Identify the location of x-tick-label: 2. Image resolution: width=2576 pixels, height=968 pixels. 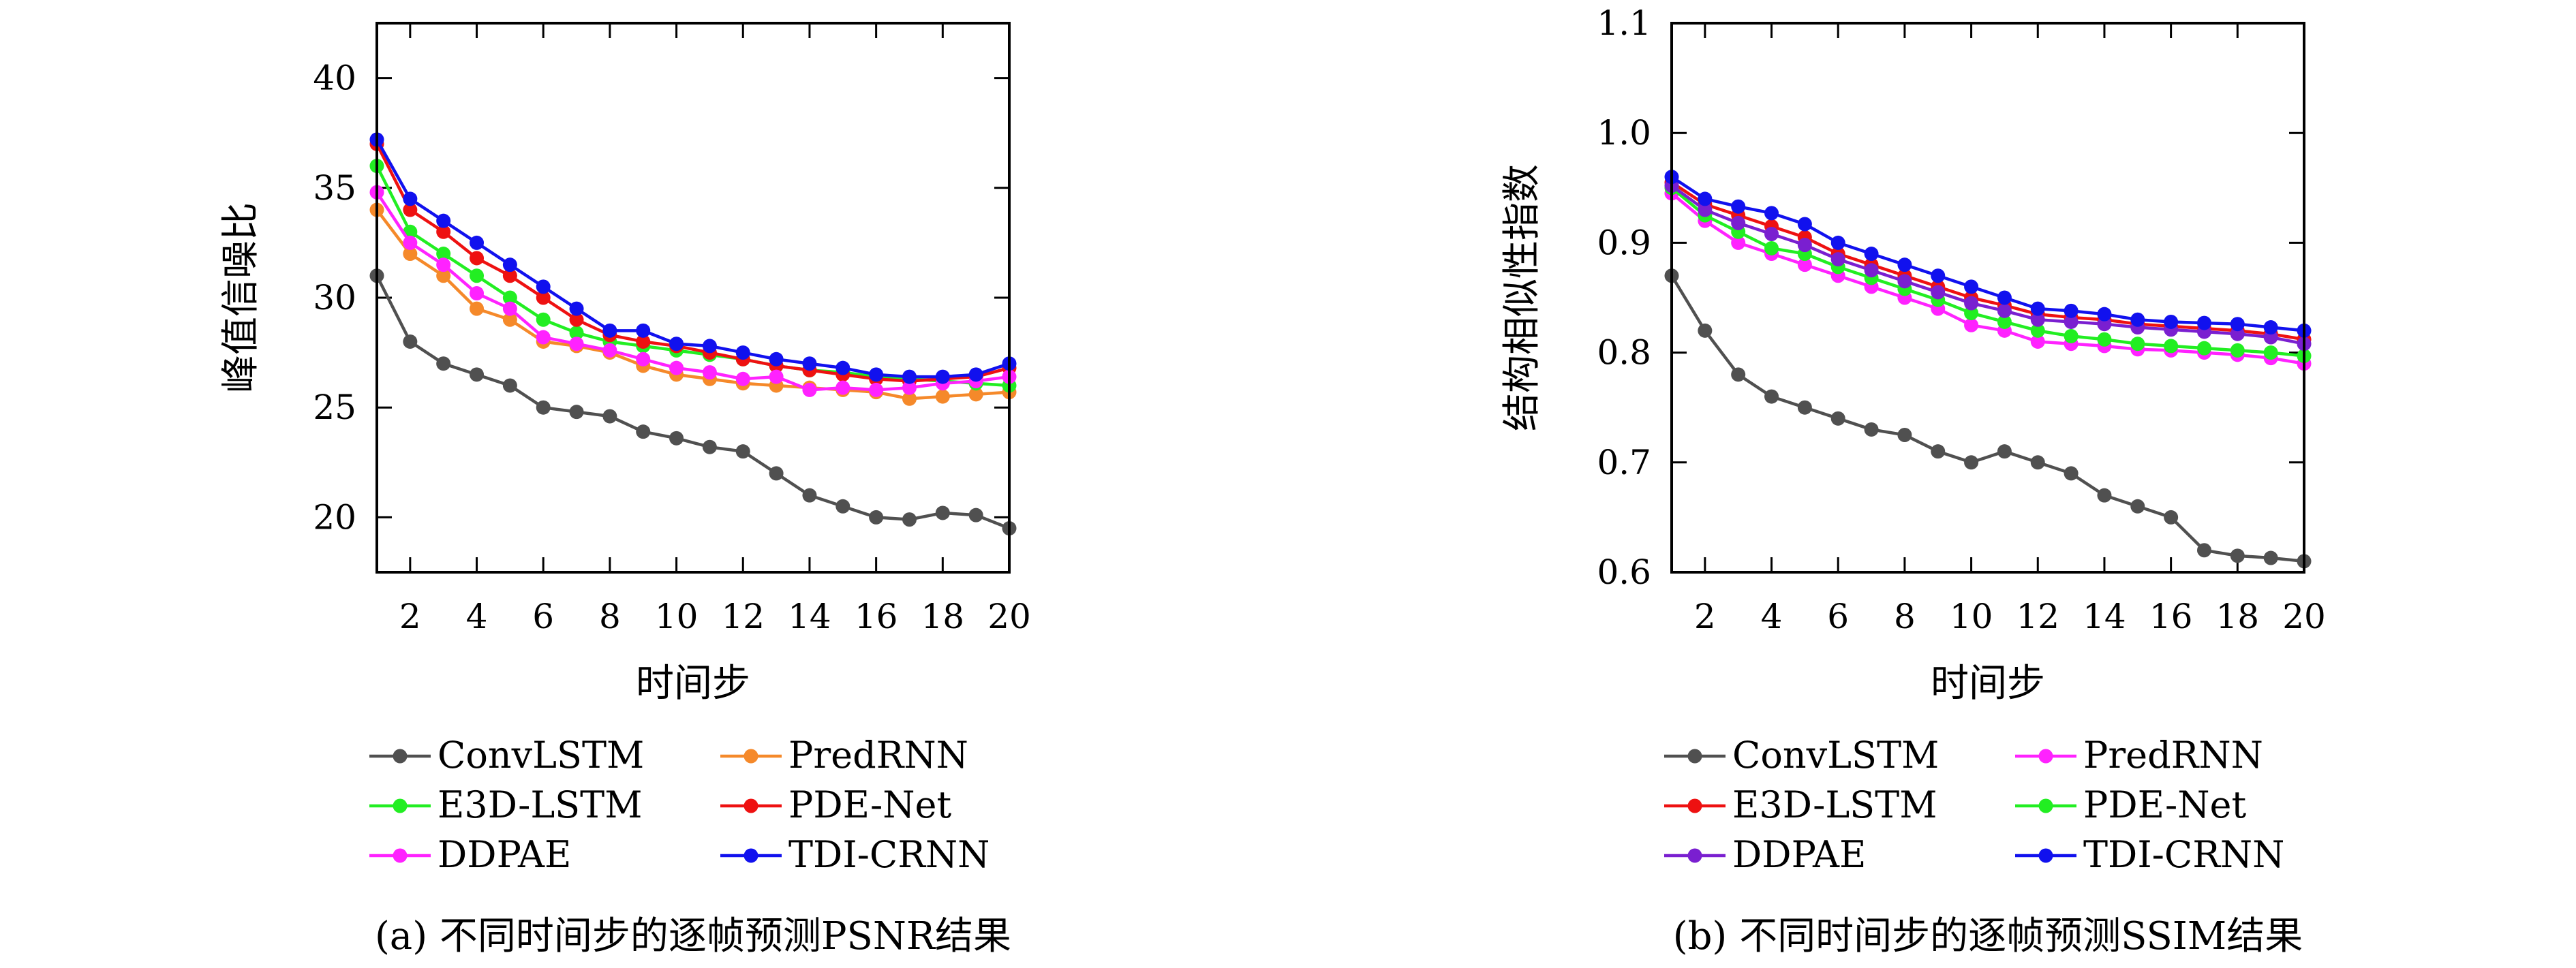
(410, 617).